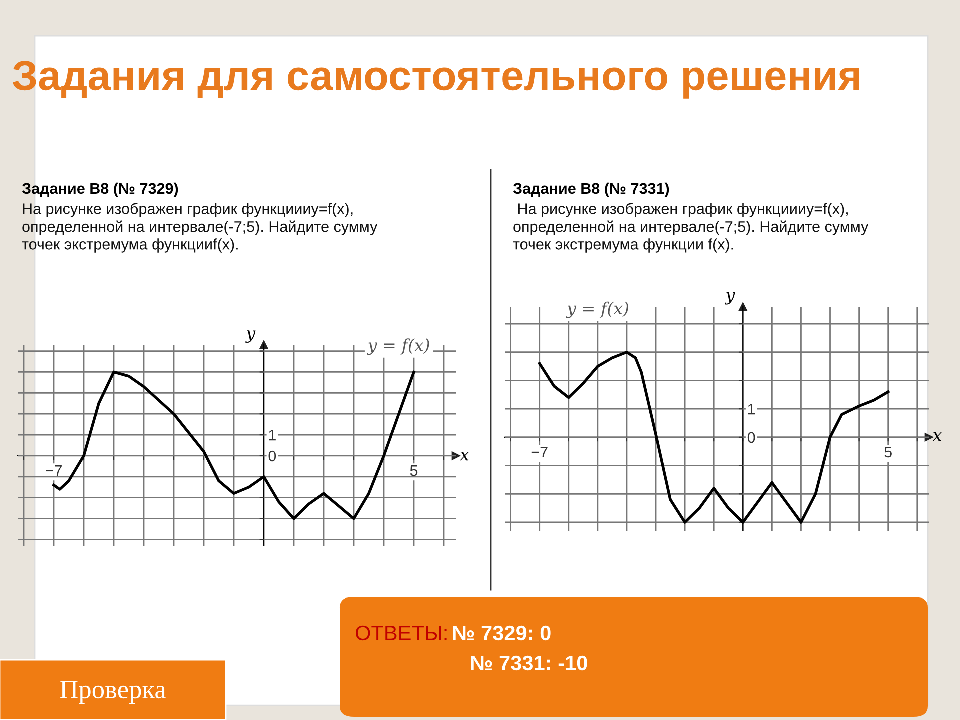 The image size is (960, 720). Describe the element at coordinates (591, 190) in the screenshot. I see `chart-title: Задание В8 (№ 7331)` at that location.